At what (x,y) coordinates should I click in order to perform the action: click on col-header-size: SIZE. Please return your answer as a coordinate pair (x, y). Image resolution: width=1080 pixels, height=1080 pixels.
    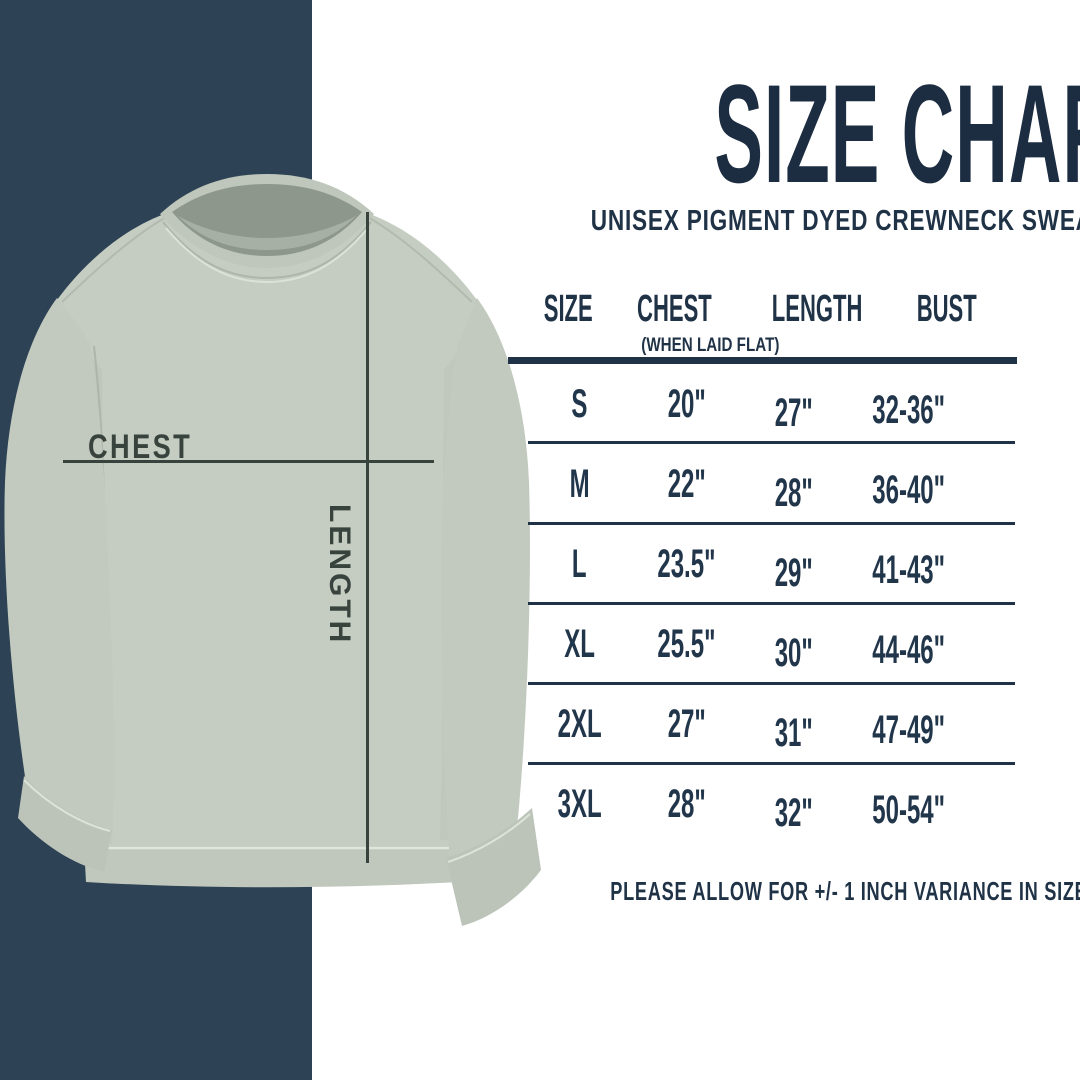
    Looking at the image, I should click on (568, 309).